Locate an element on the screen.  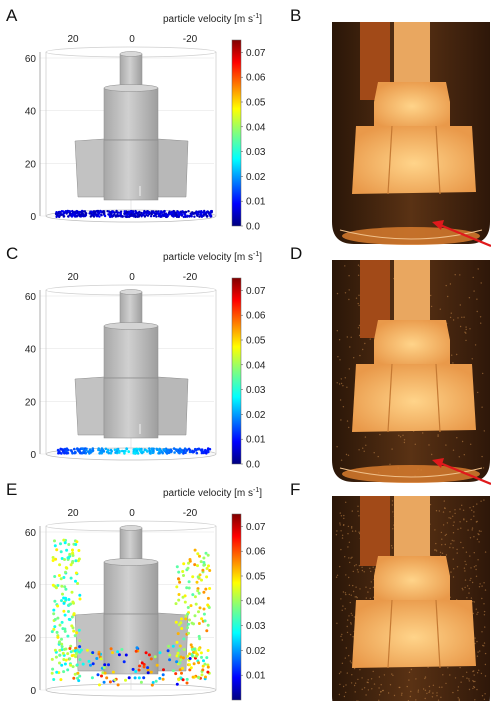
impeller-blade is located at coordinates (173, 406).